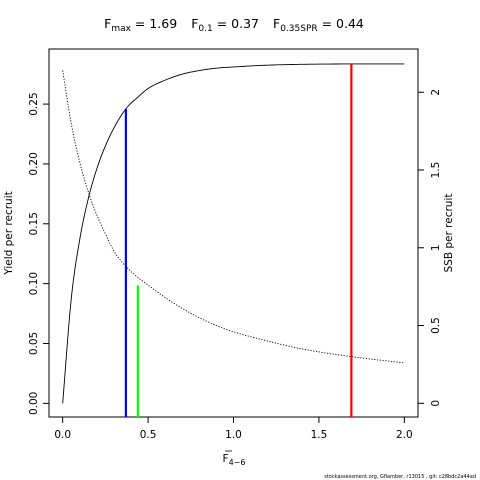 This screenshot has height=480, width=480. Describe the element at coordinates (319, 435) in the screenshot. I see `x-tick-label: 1.5` at that location.